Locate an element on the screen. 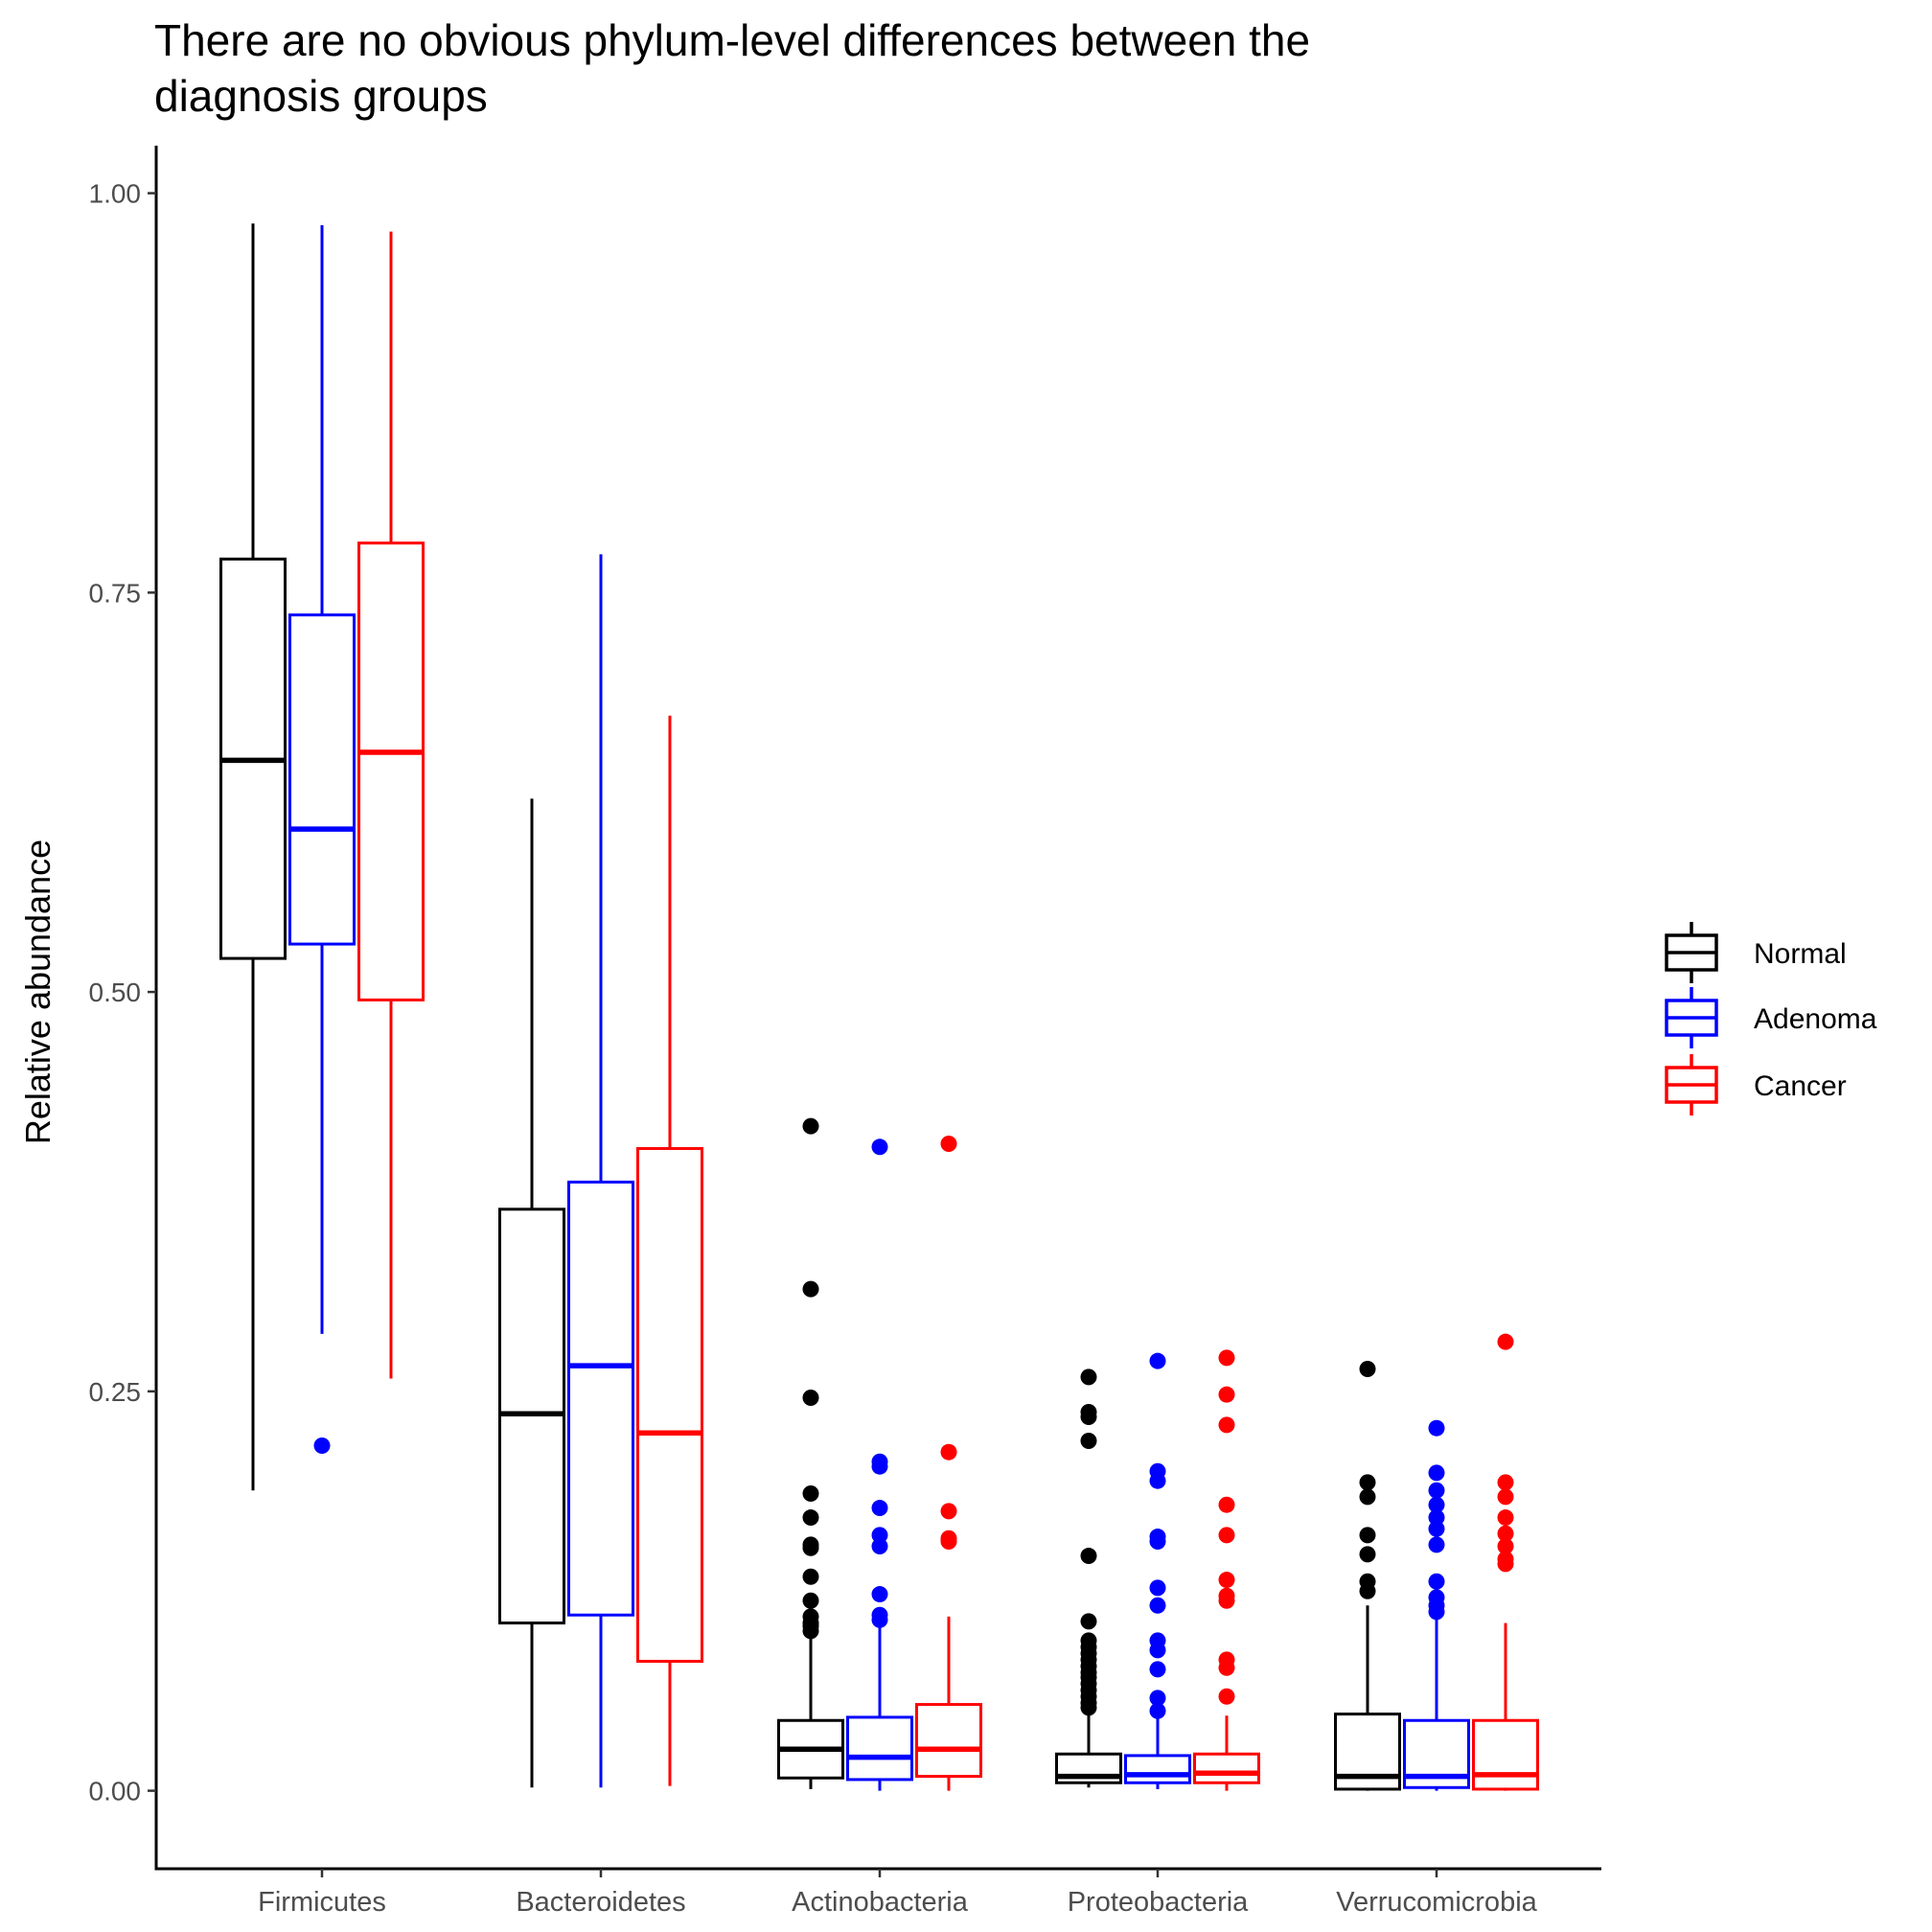  box-normal-actinobacteria is located at coordinates (810, 1453).